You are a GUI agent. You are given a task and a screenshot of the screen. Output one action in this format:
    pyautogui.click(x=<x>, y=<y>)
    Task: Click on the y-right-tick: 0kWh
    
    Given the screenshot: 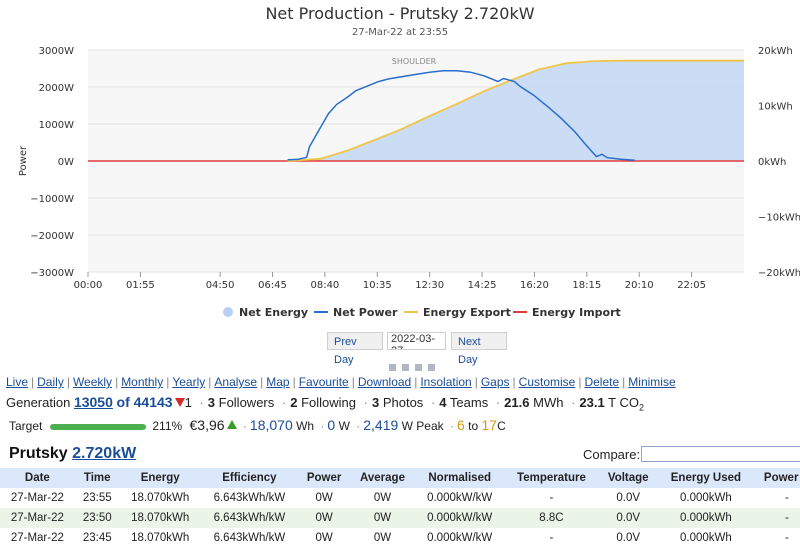 What is the action you would take?
    pyautogui.click(x=772, y=162)
    